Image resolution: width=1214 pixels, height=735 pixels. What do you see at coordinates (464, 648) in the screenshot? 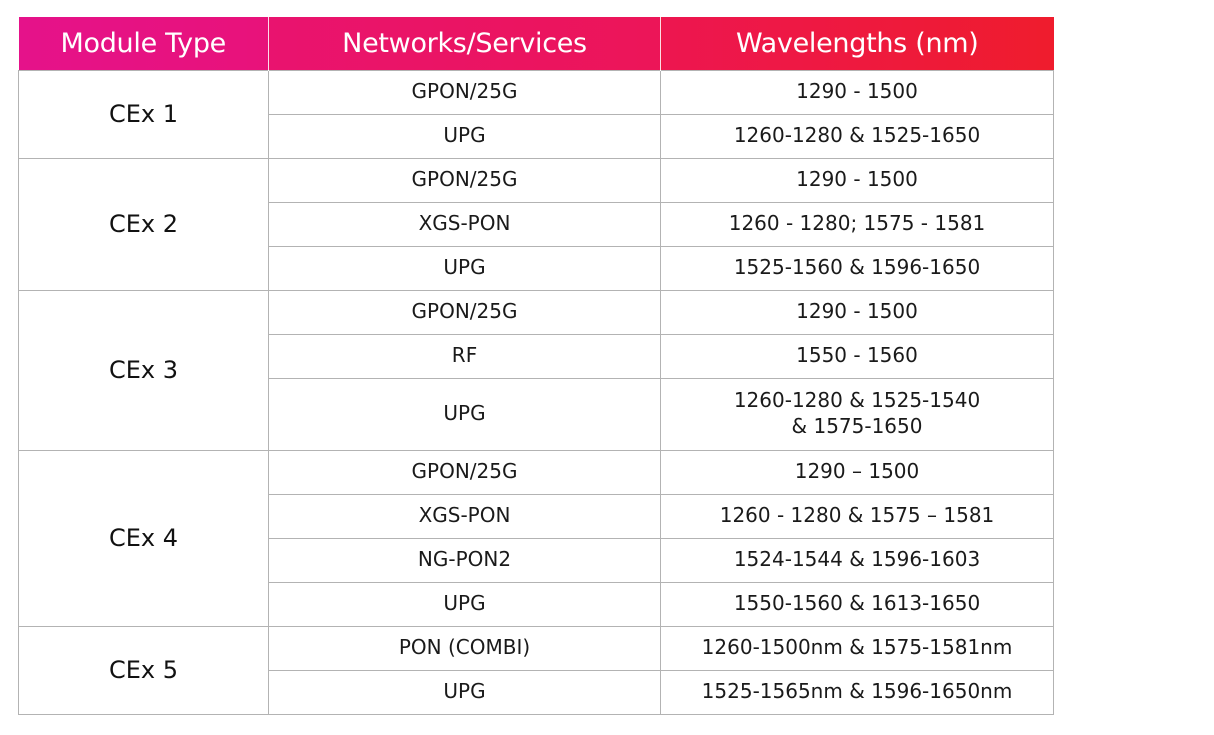
I see `service-cell: PON (COMBI)` at bounding box center [464, 648].